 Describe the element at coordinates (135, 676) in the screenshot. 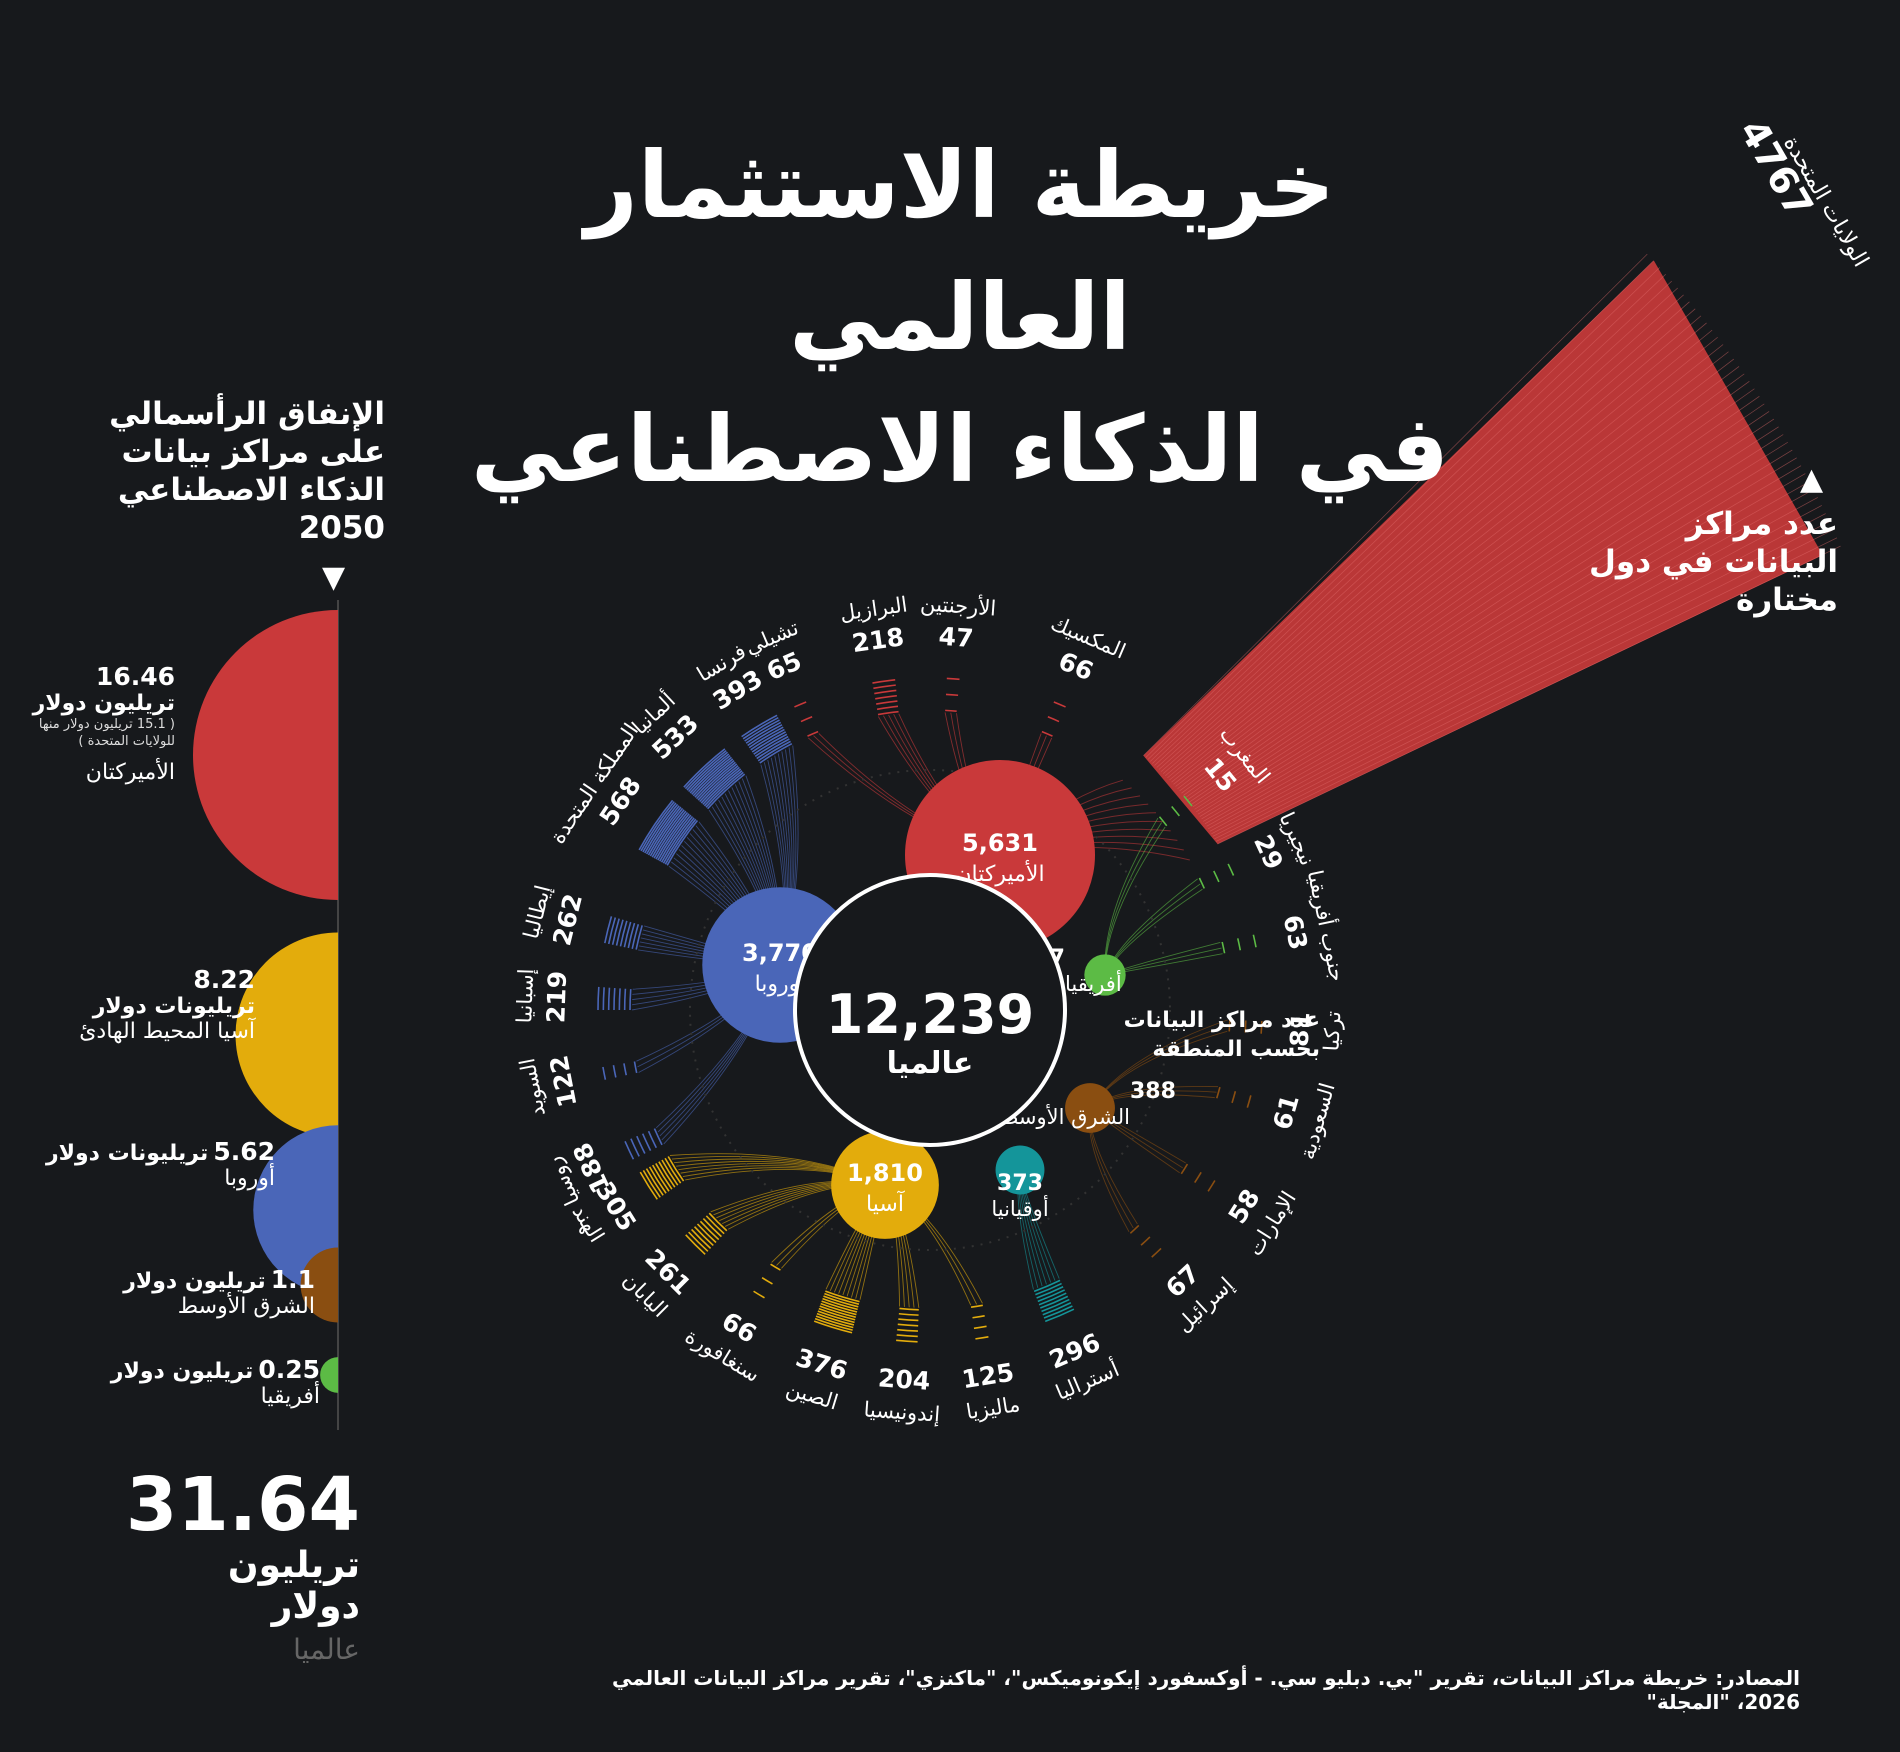

I see `spend-value: 16.46` at that location.